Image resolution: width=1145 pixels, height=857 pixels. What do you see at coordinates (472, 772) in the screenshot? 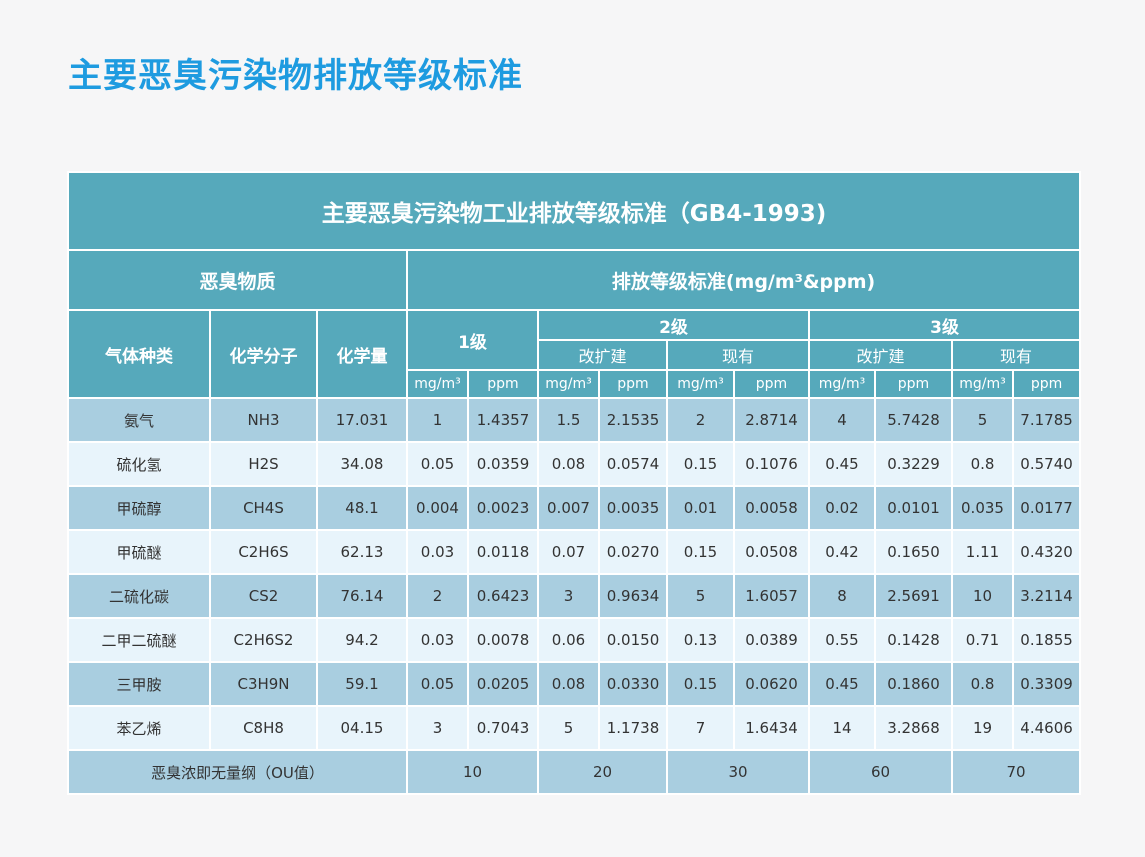
I see `ou-value-level-1: 10` at bounding box center [472, 772].